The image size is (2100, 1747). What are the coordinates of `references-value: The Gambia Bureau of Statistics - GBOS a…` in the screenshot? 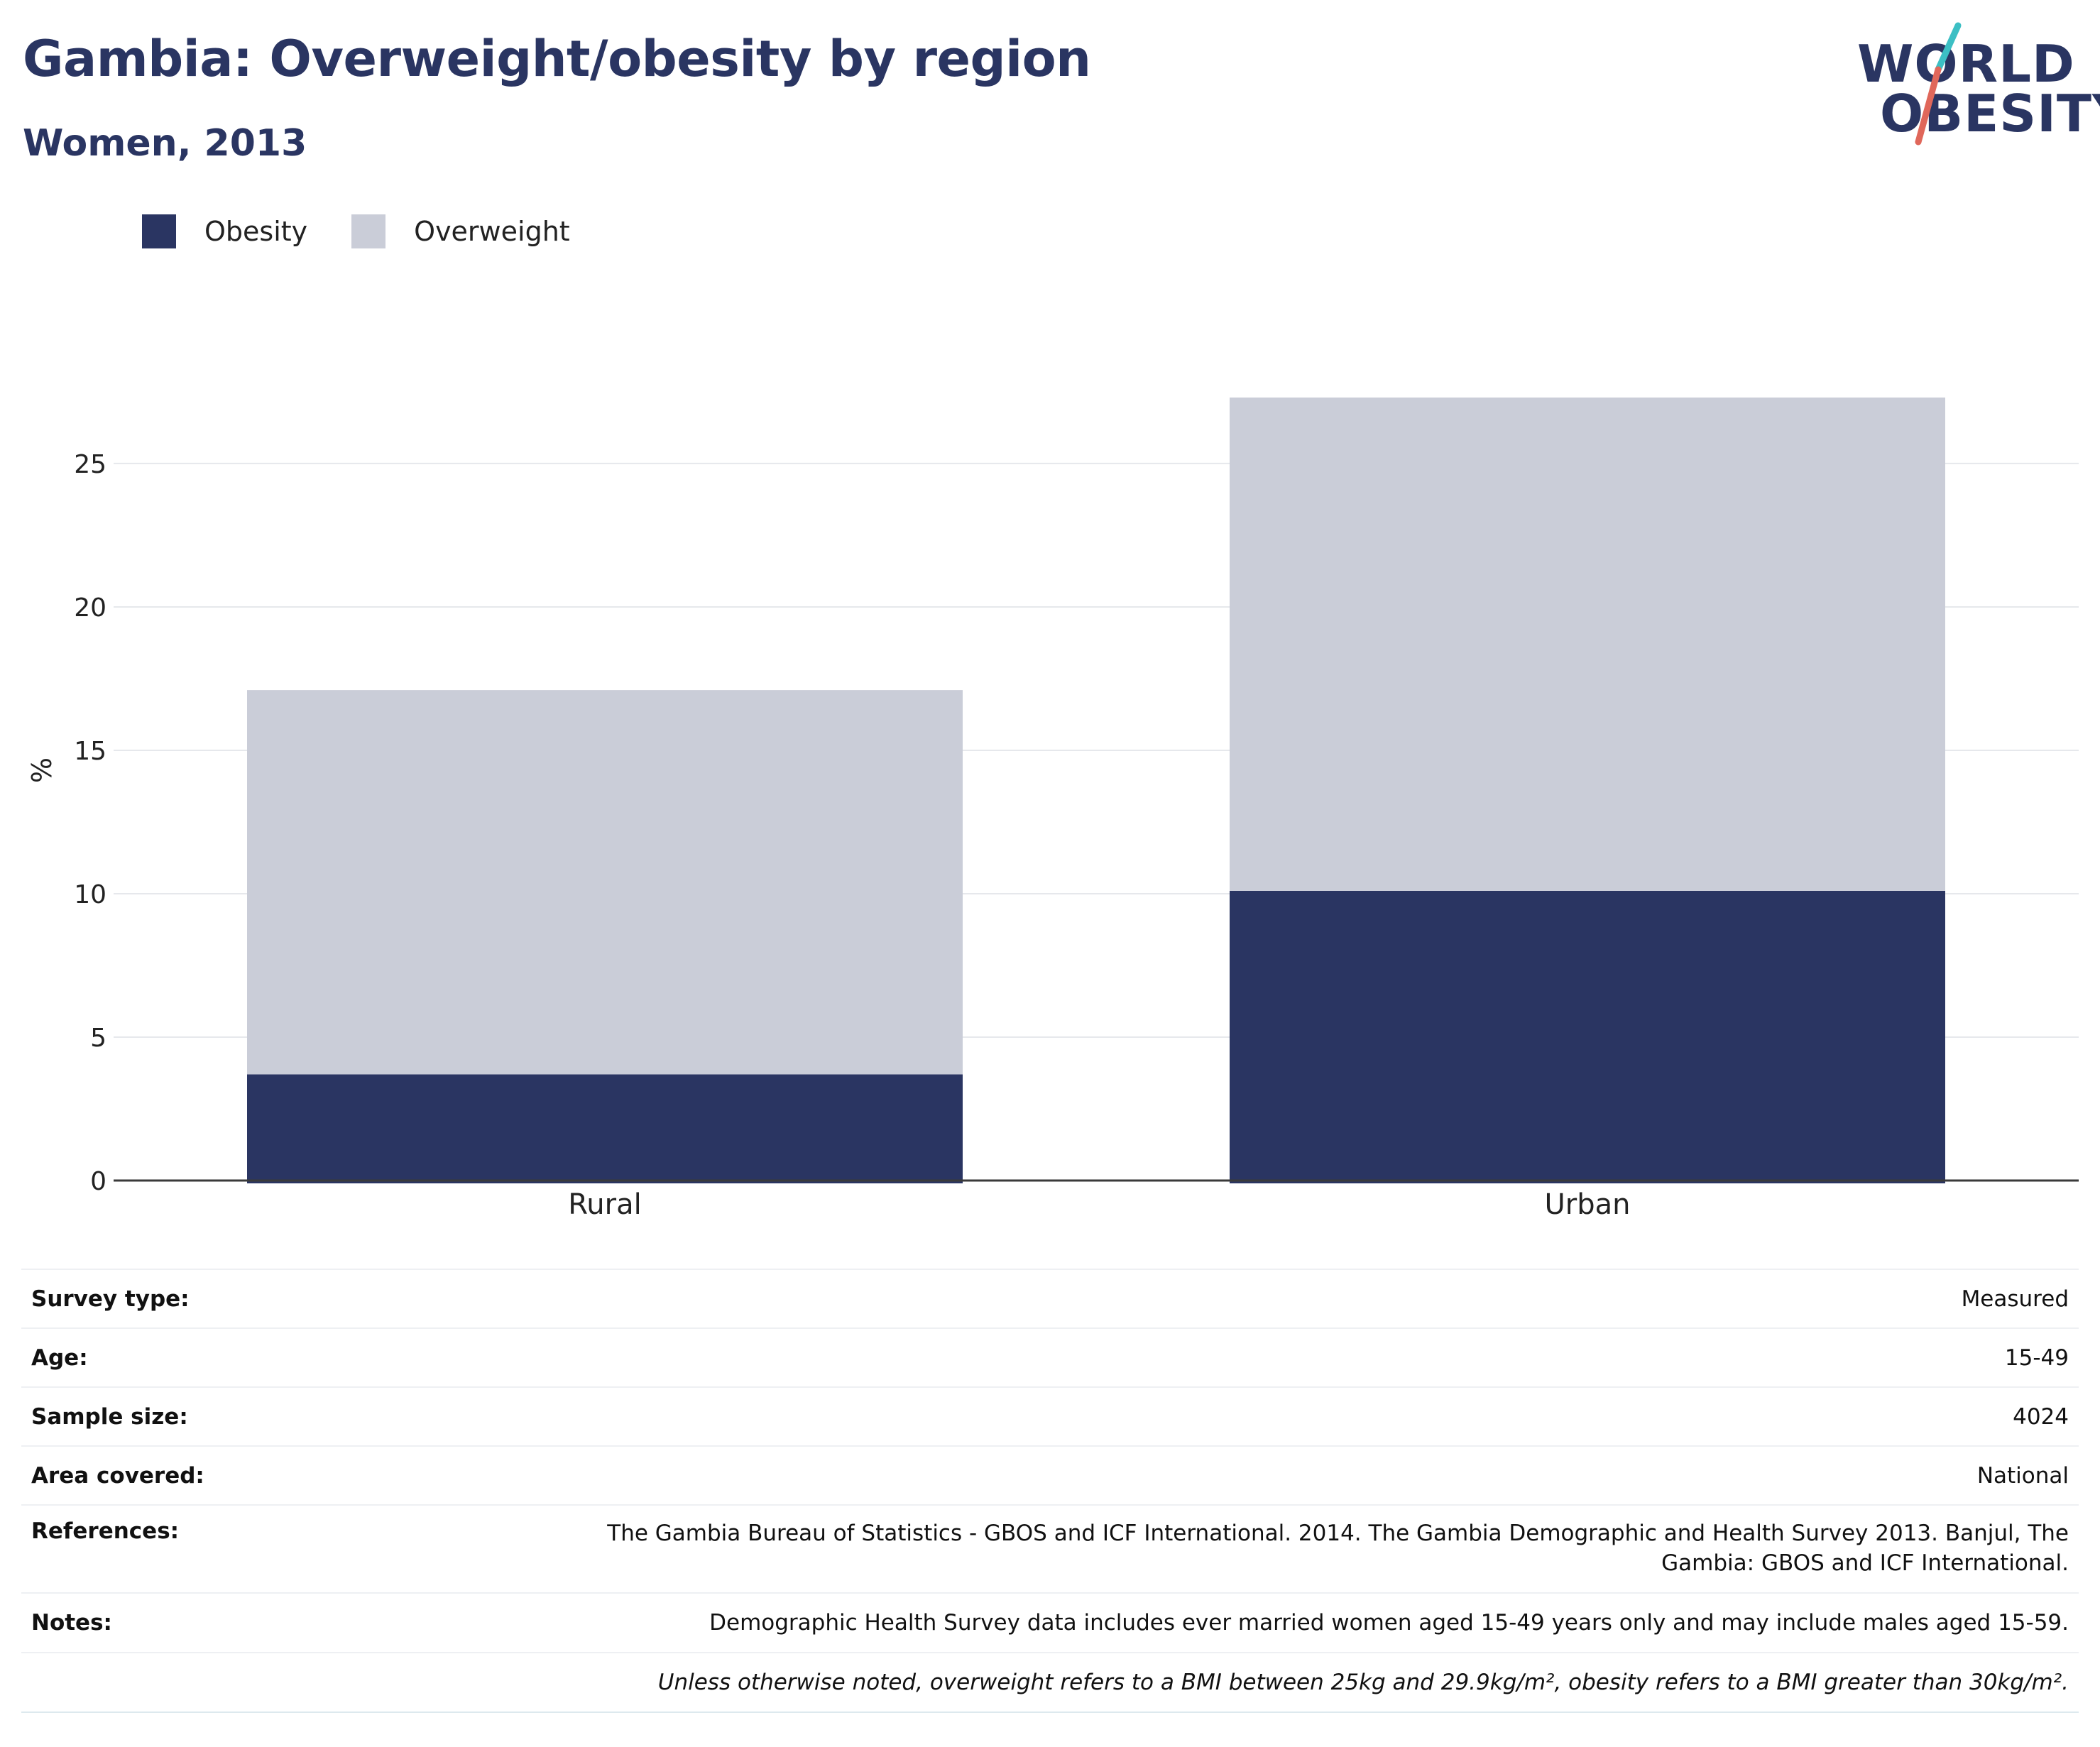 It's located at (1338, 1548).